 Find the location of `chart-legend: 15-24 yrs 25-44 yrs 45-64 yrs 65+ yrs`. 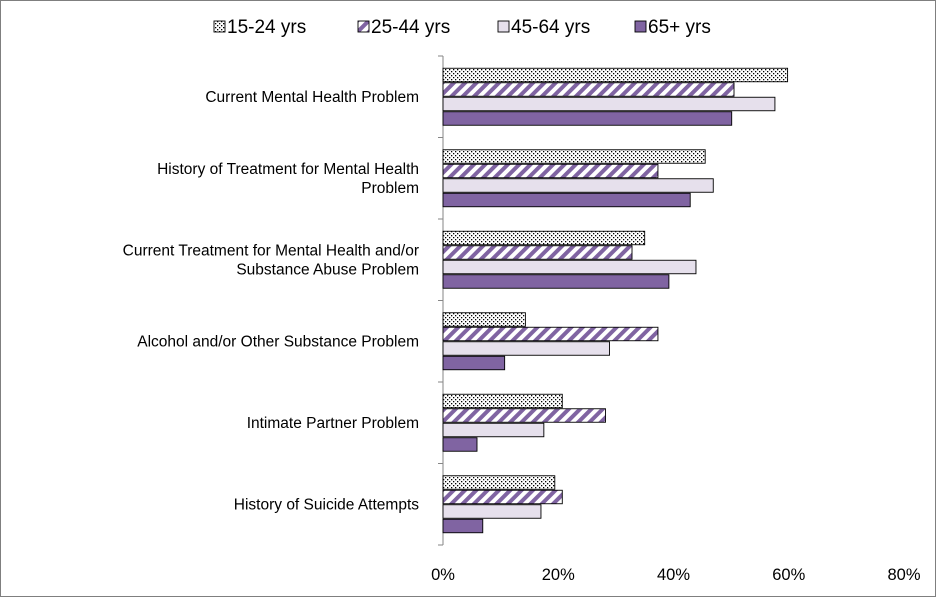

chart-legend: 15-24 yrs 25-44 yrs 45-64 yrs 65+ yrs is located at coordinates (462, 27).